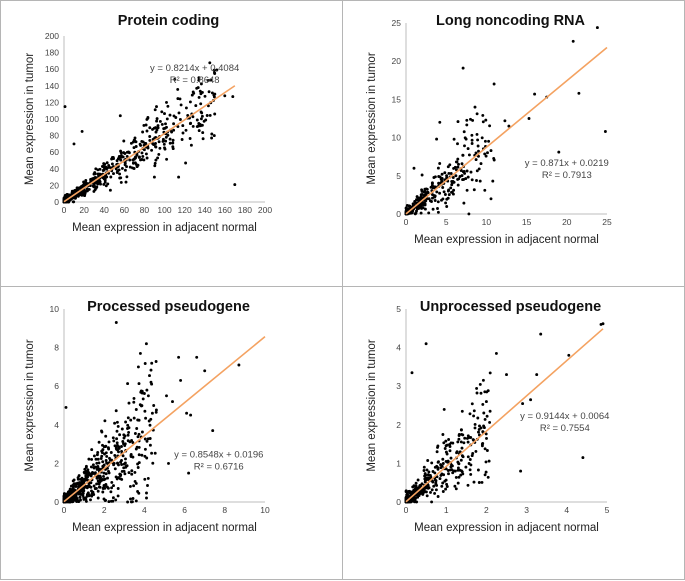 The width and height of the screenshot is (685, 581). I want to click on x-tick-label: 6, so click(184, 510).